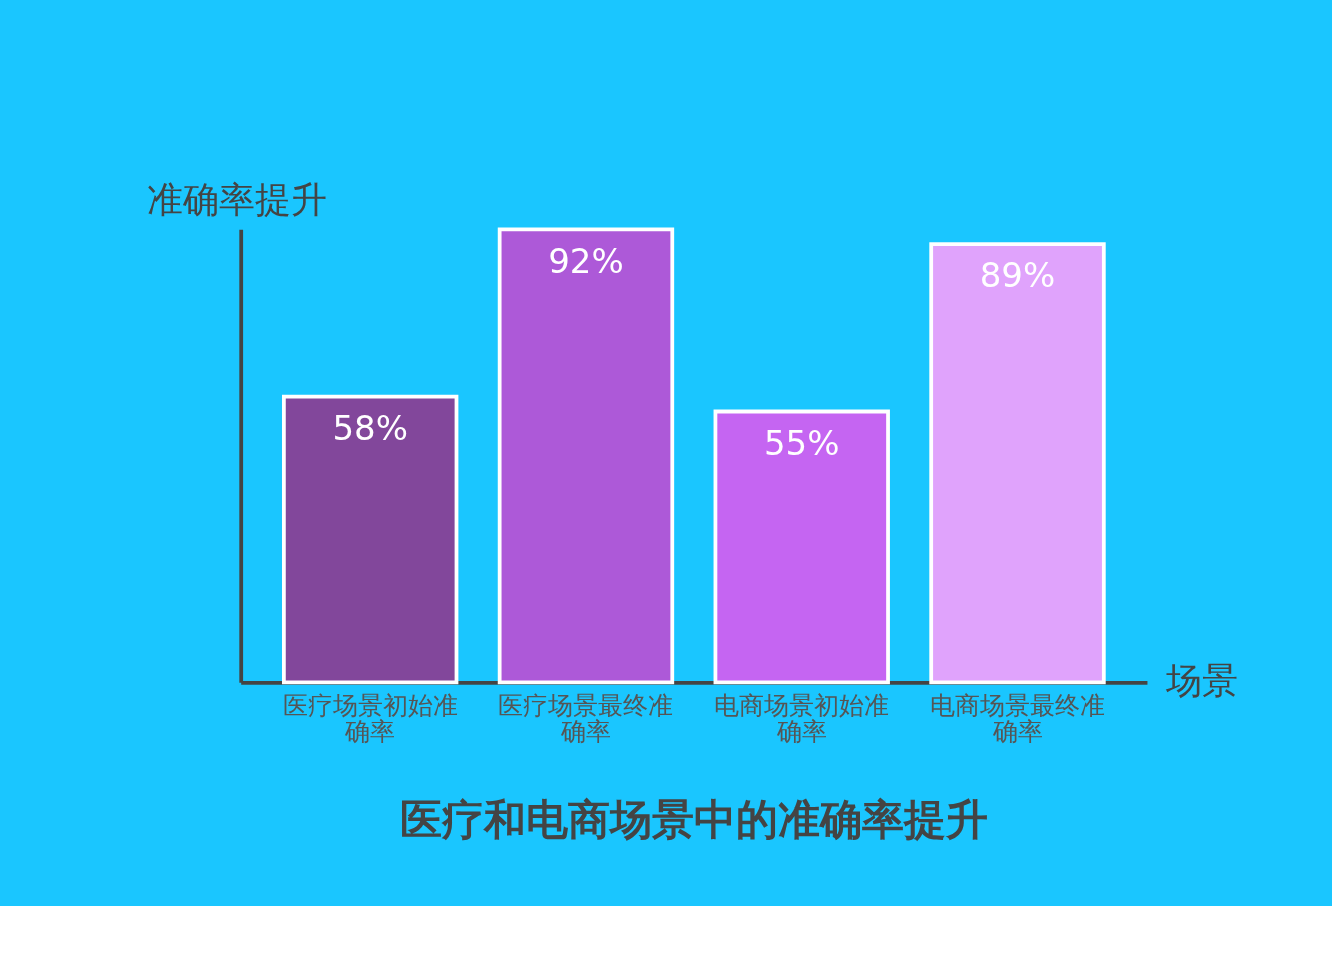 The width and height of the screenshot is (1332, 960). I want to click on y-axis-title: 准确率提升, so click(236, 199).